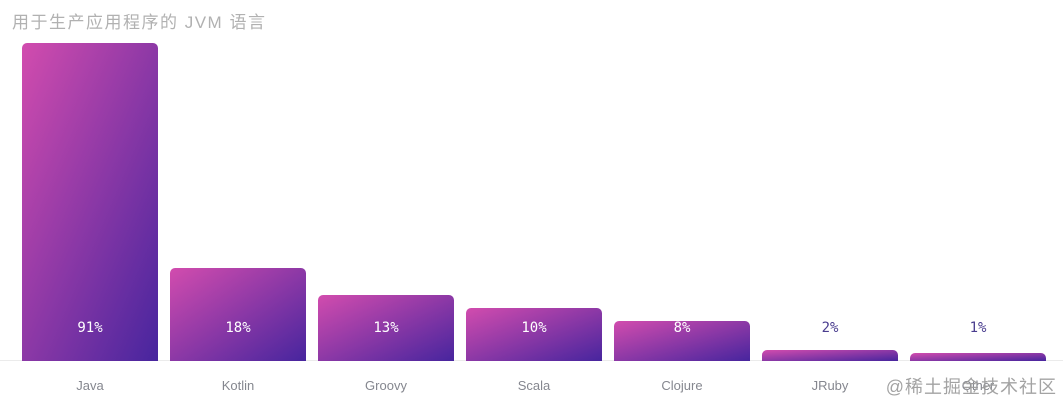 The width and height of the screenshot is (1063, 407). I want to click on bar-kotlin, so click(238, 314).